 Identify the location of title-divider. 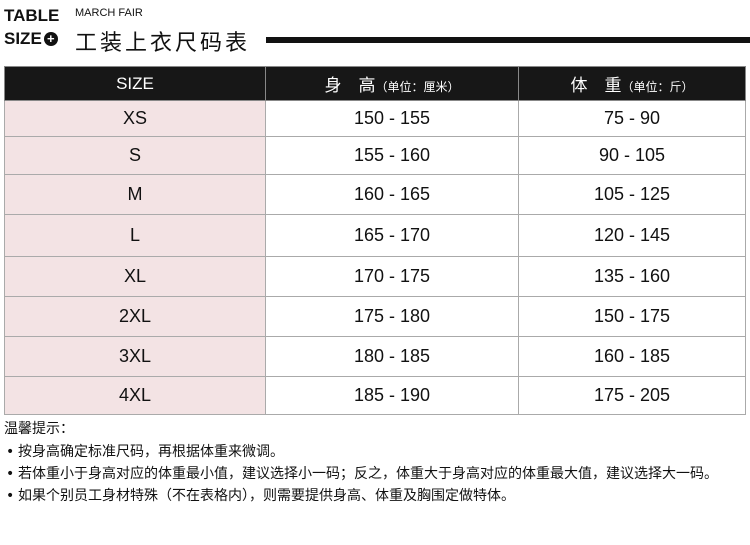
(508, 40).